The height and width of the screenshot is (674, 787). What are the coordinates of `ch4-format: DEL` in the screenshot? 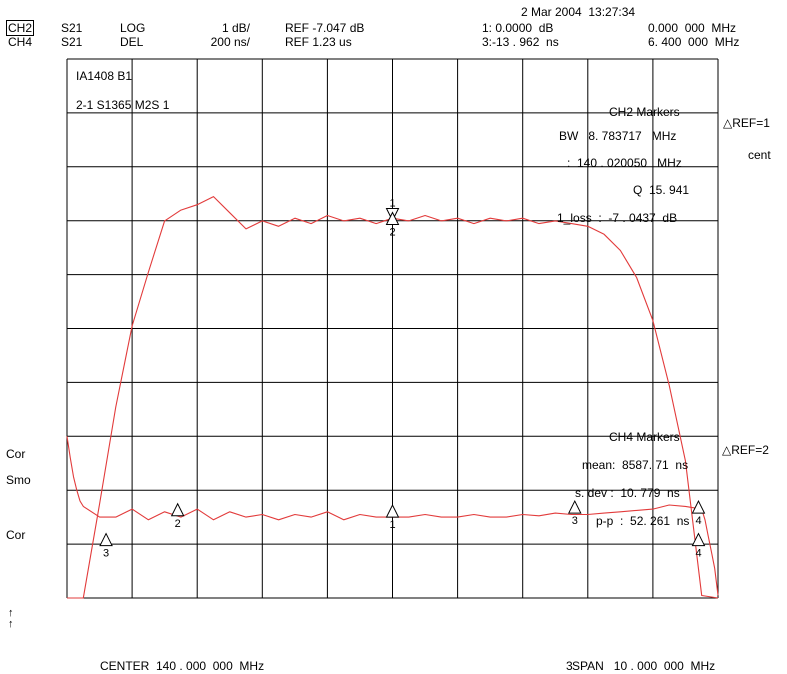 It's located at (132, 42).